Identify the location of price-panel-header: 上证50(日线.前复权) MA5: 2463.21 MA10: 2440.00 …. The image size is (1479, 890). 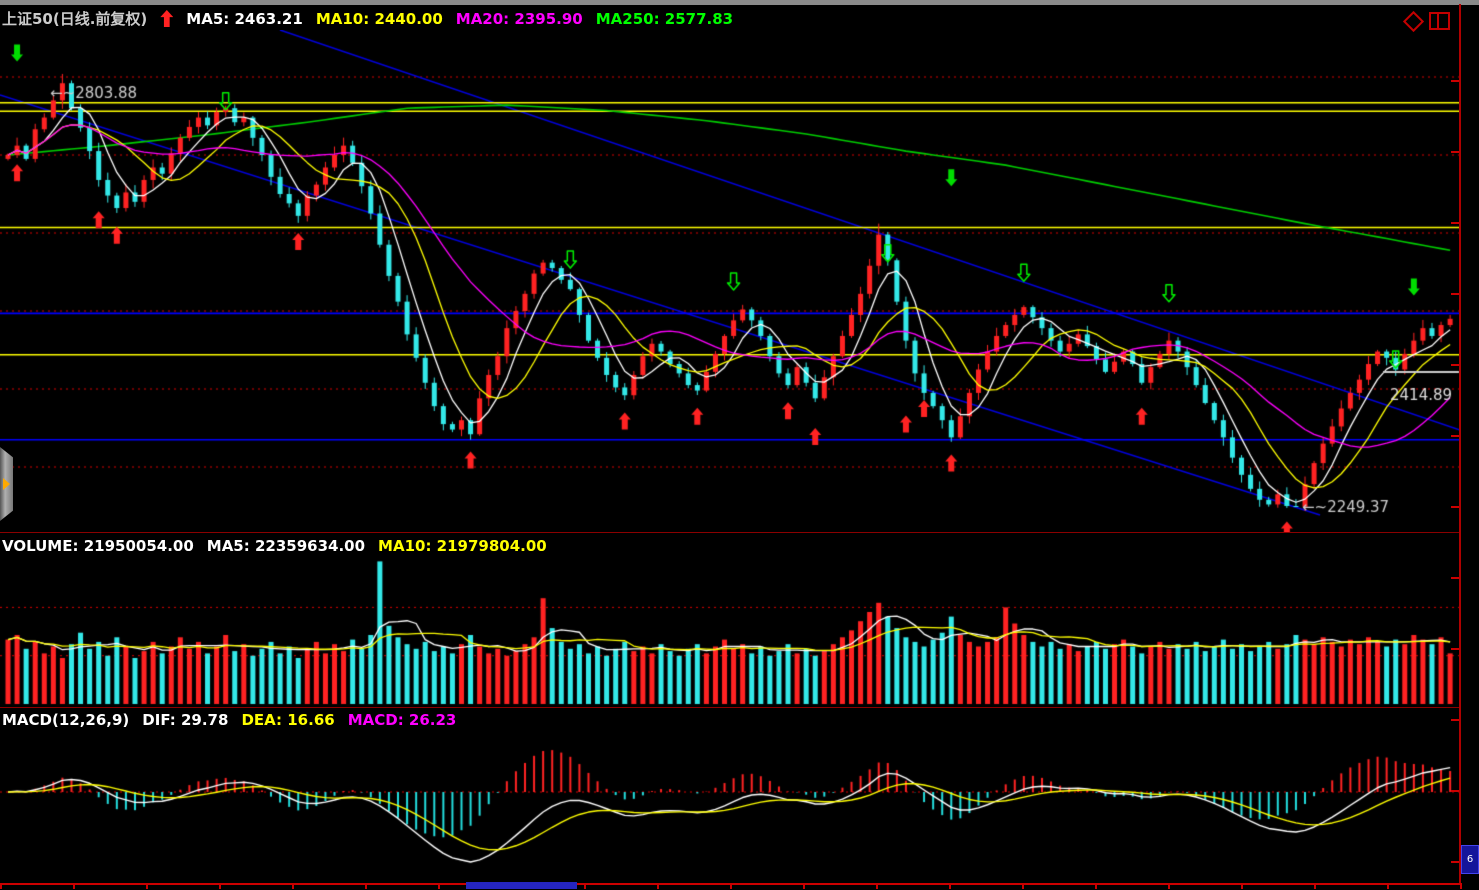
(367, 18).